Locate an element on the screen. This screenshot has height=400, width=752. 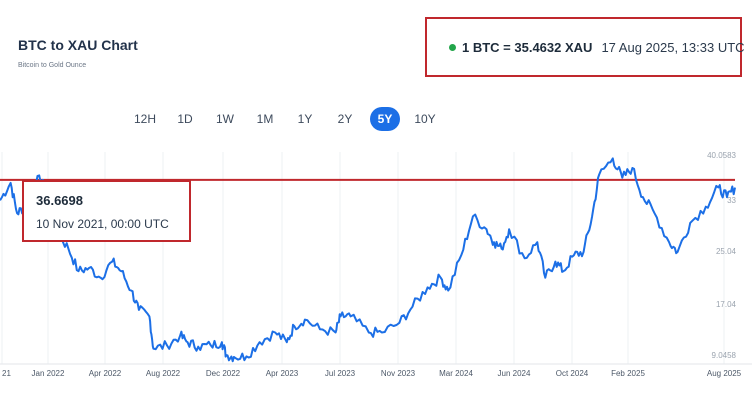
range-button-10y: 10Y is located at coordinates (425, 119).